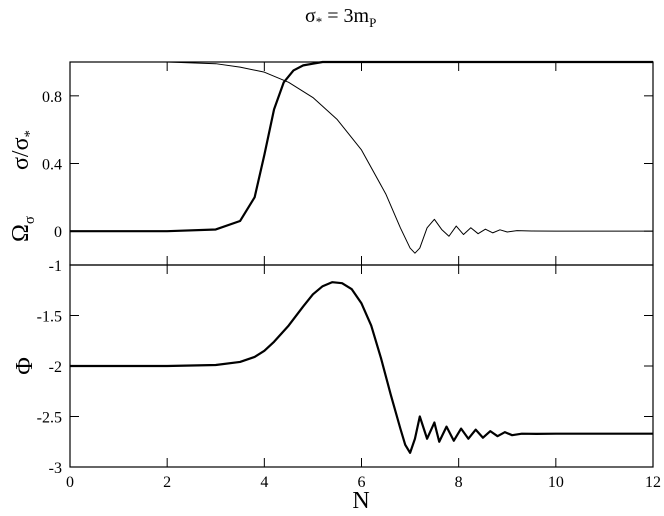 The height and width of the screenshot is (516, 664). I want to click on top-ylabel-lower: Ωσ, so click(23, 229).